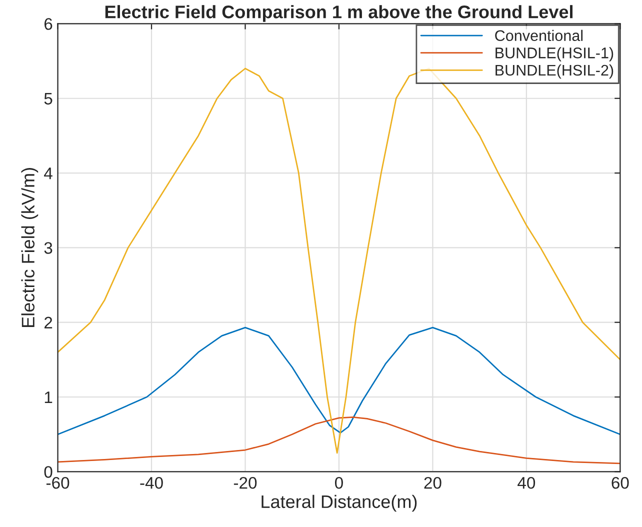  What do you see at coordinates (48, 174) in the screenshot?
I see `y-tick-label: 4` at bounding box center [48, 174].